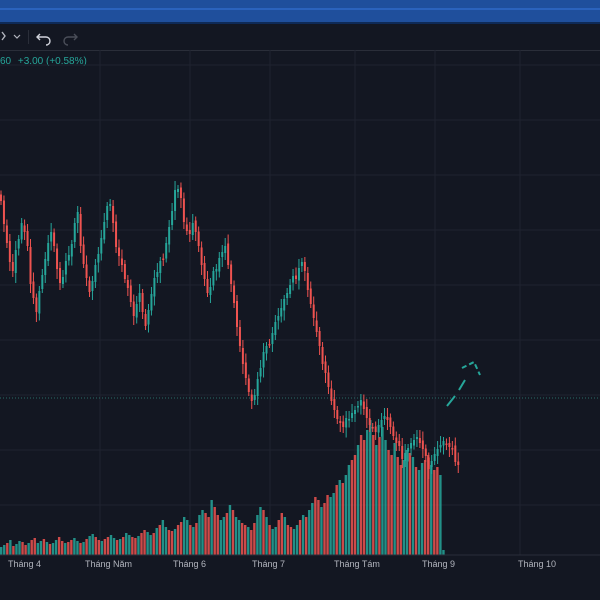 The image size is (600, 600). Describe the element at coordinates (12, 37) in the screenshot. I see `chart-style-button` at that location.